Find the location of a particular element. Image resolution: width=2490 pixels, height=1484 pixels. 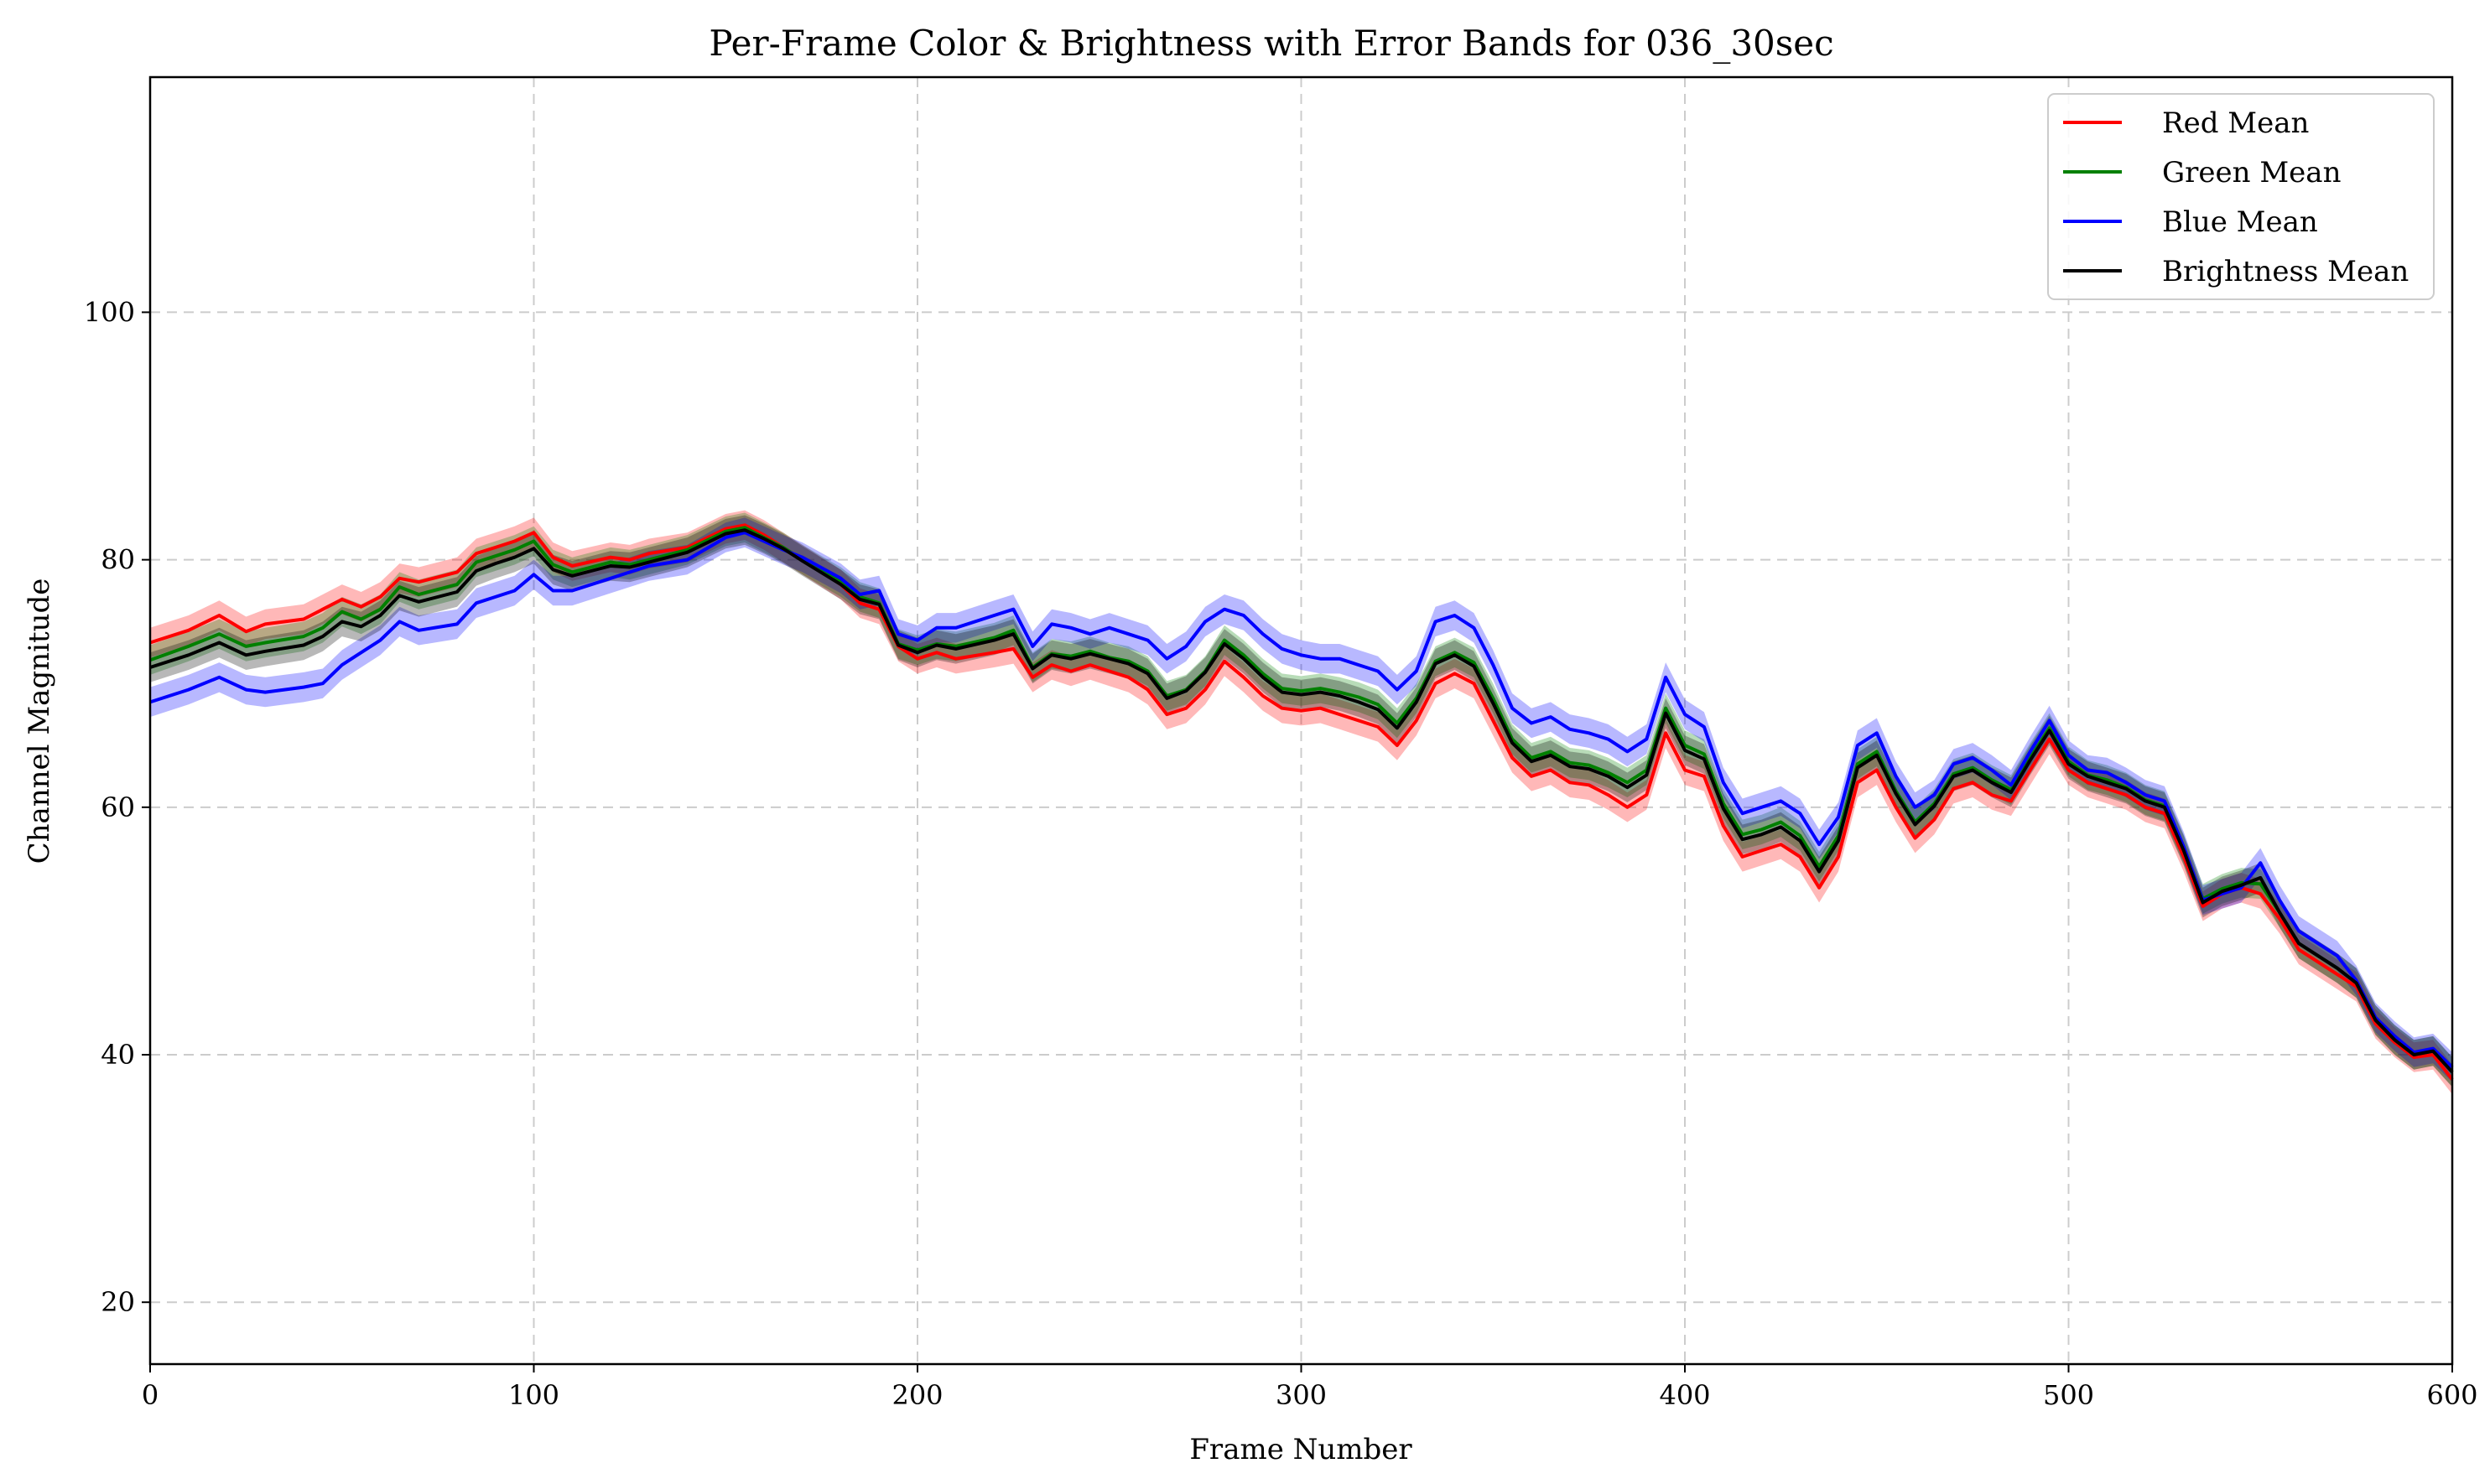

legend-entry-label: Green Mean is located at coordinates (2251, 172).